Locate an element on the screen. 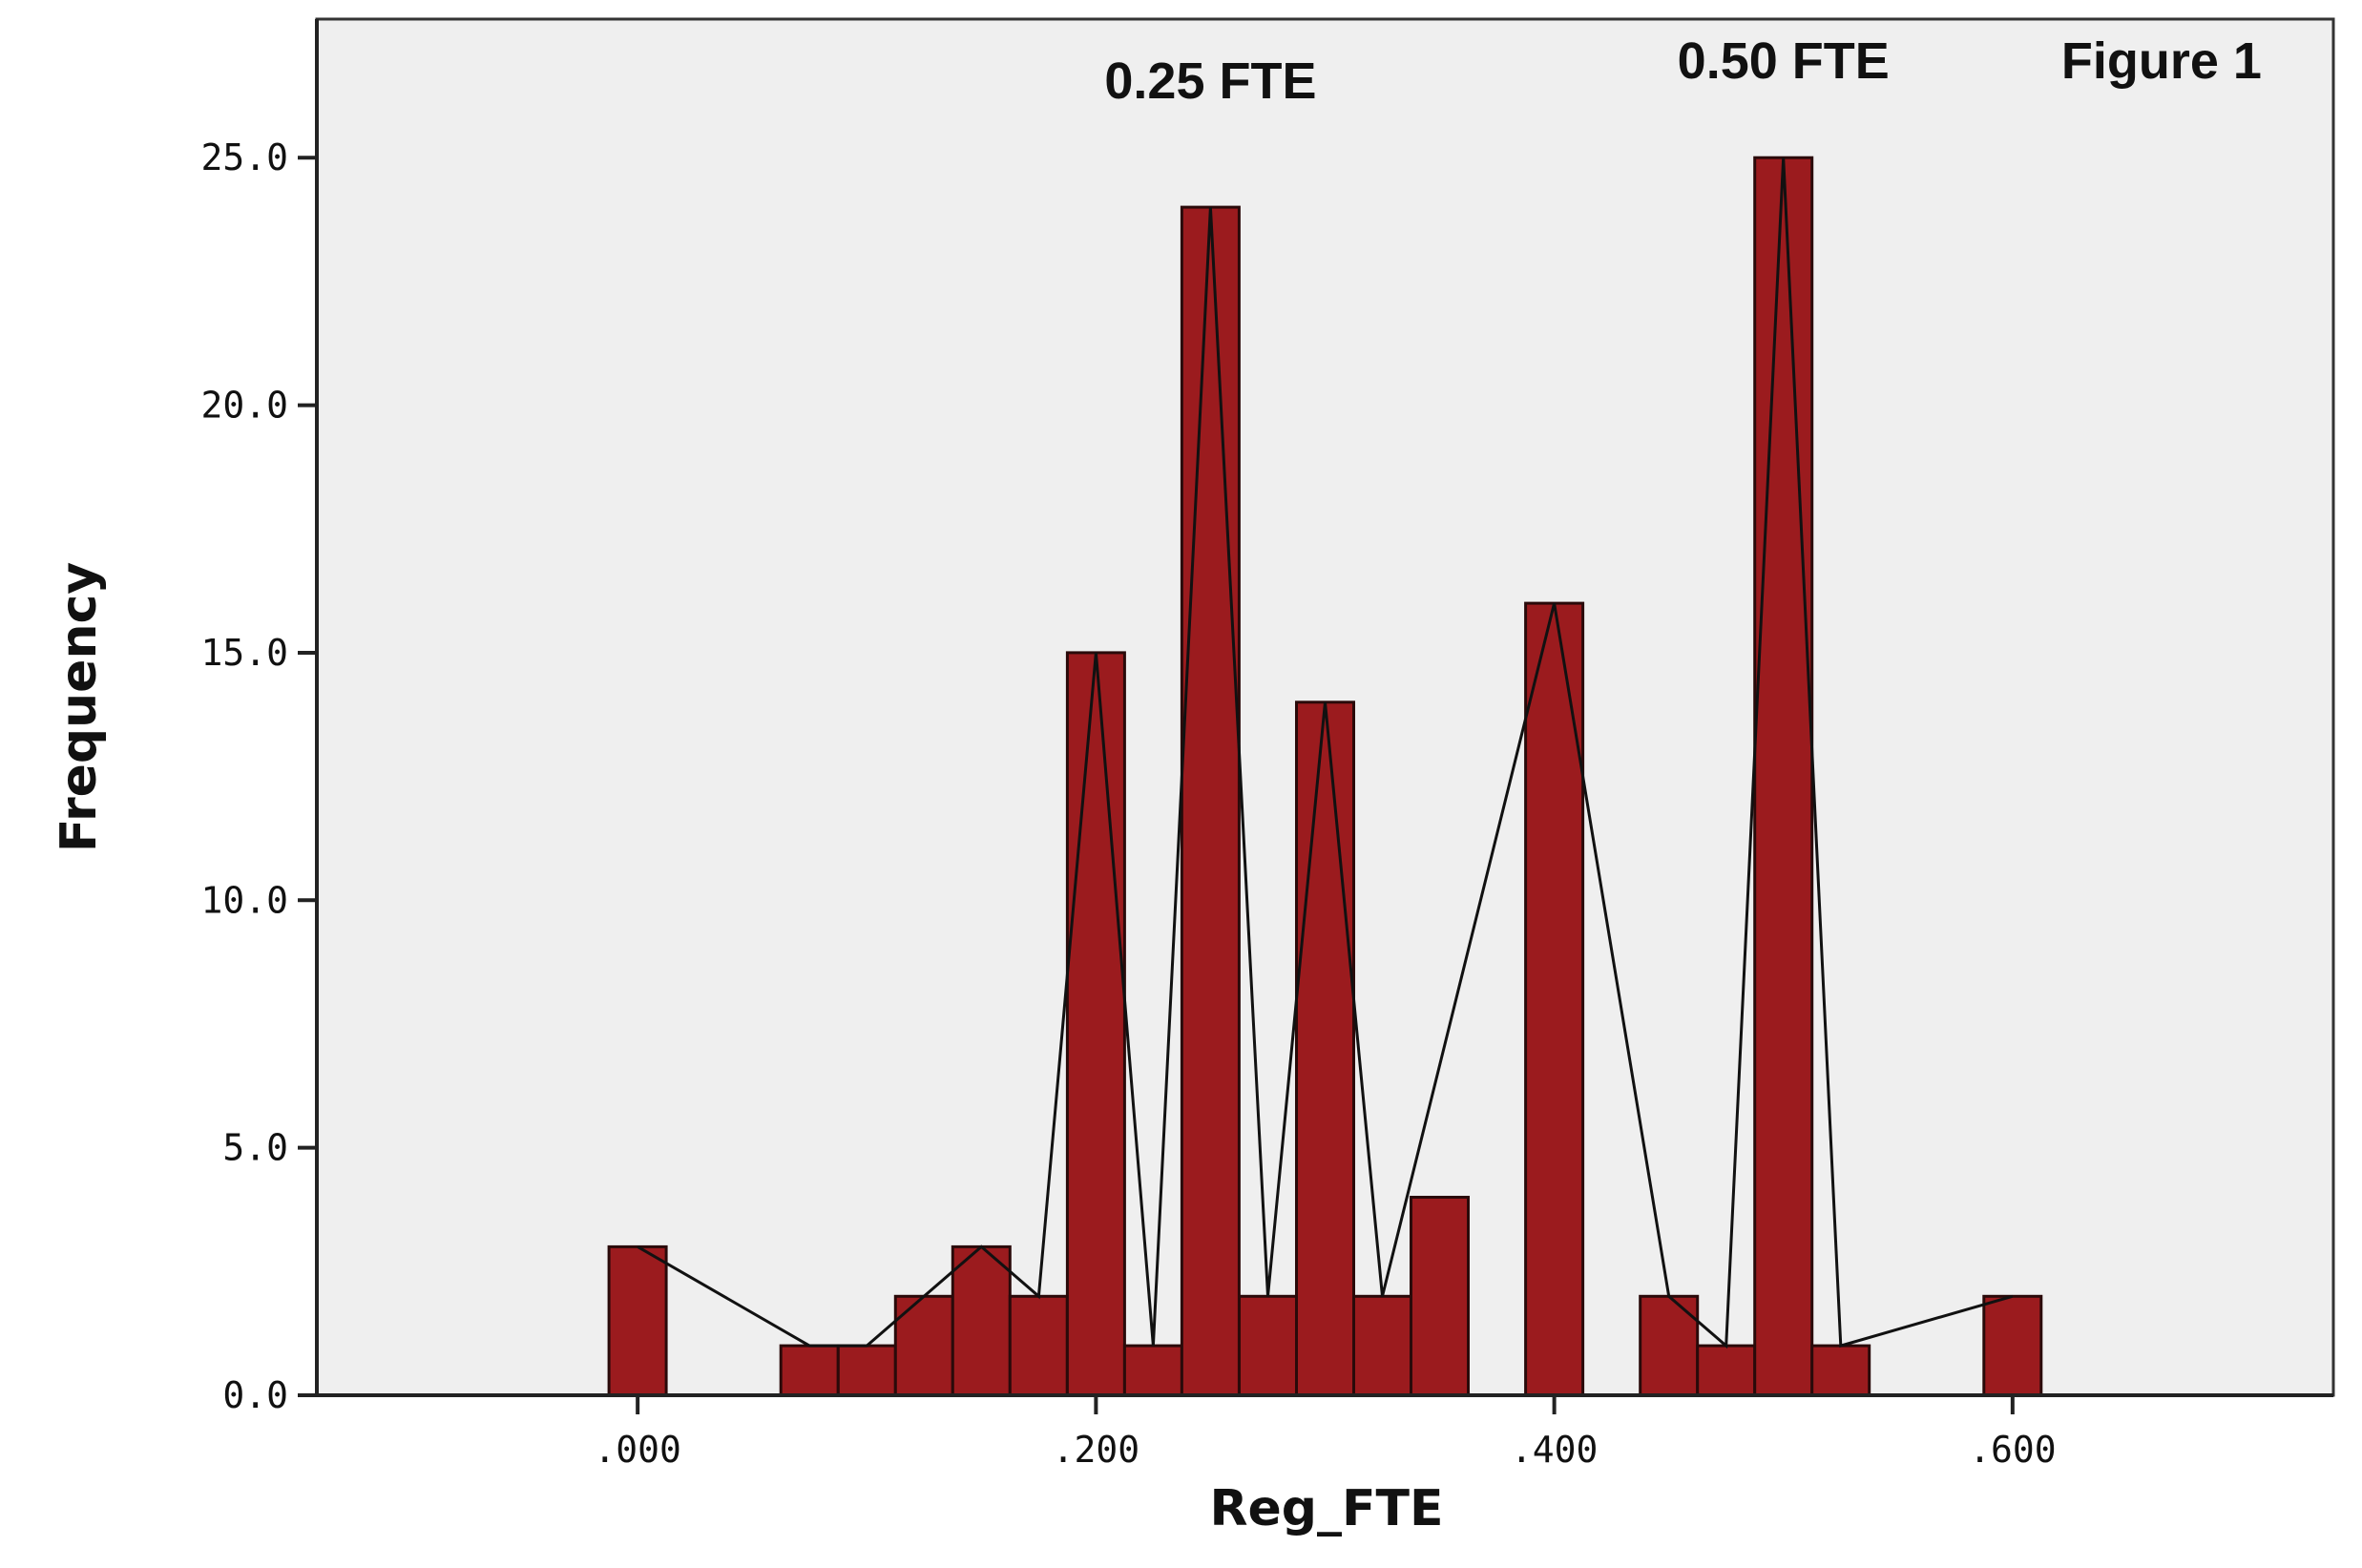  x-tick-label-2: .400 is located at coordinates (1555, 1450).